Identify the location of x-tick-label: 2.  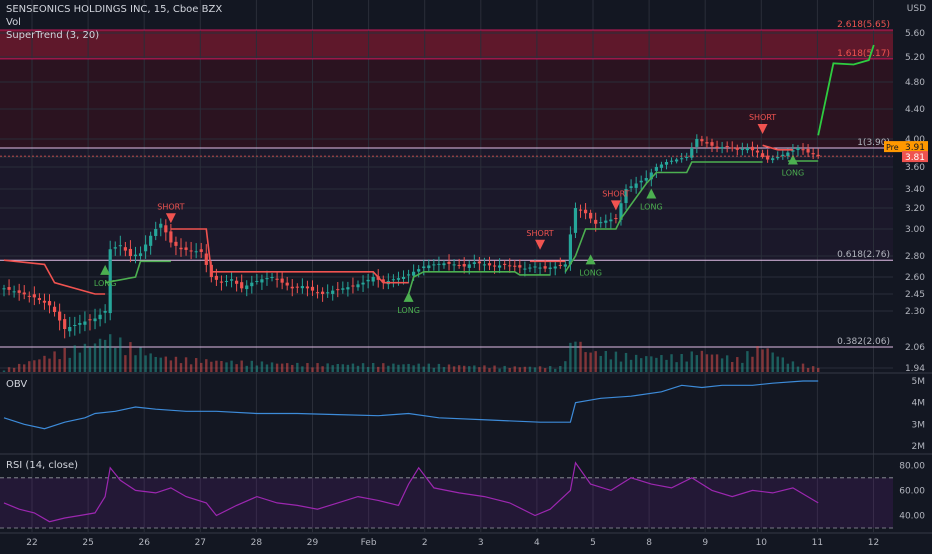
(425, 543).